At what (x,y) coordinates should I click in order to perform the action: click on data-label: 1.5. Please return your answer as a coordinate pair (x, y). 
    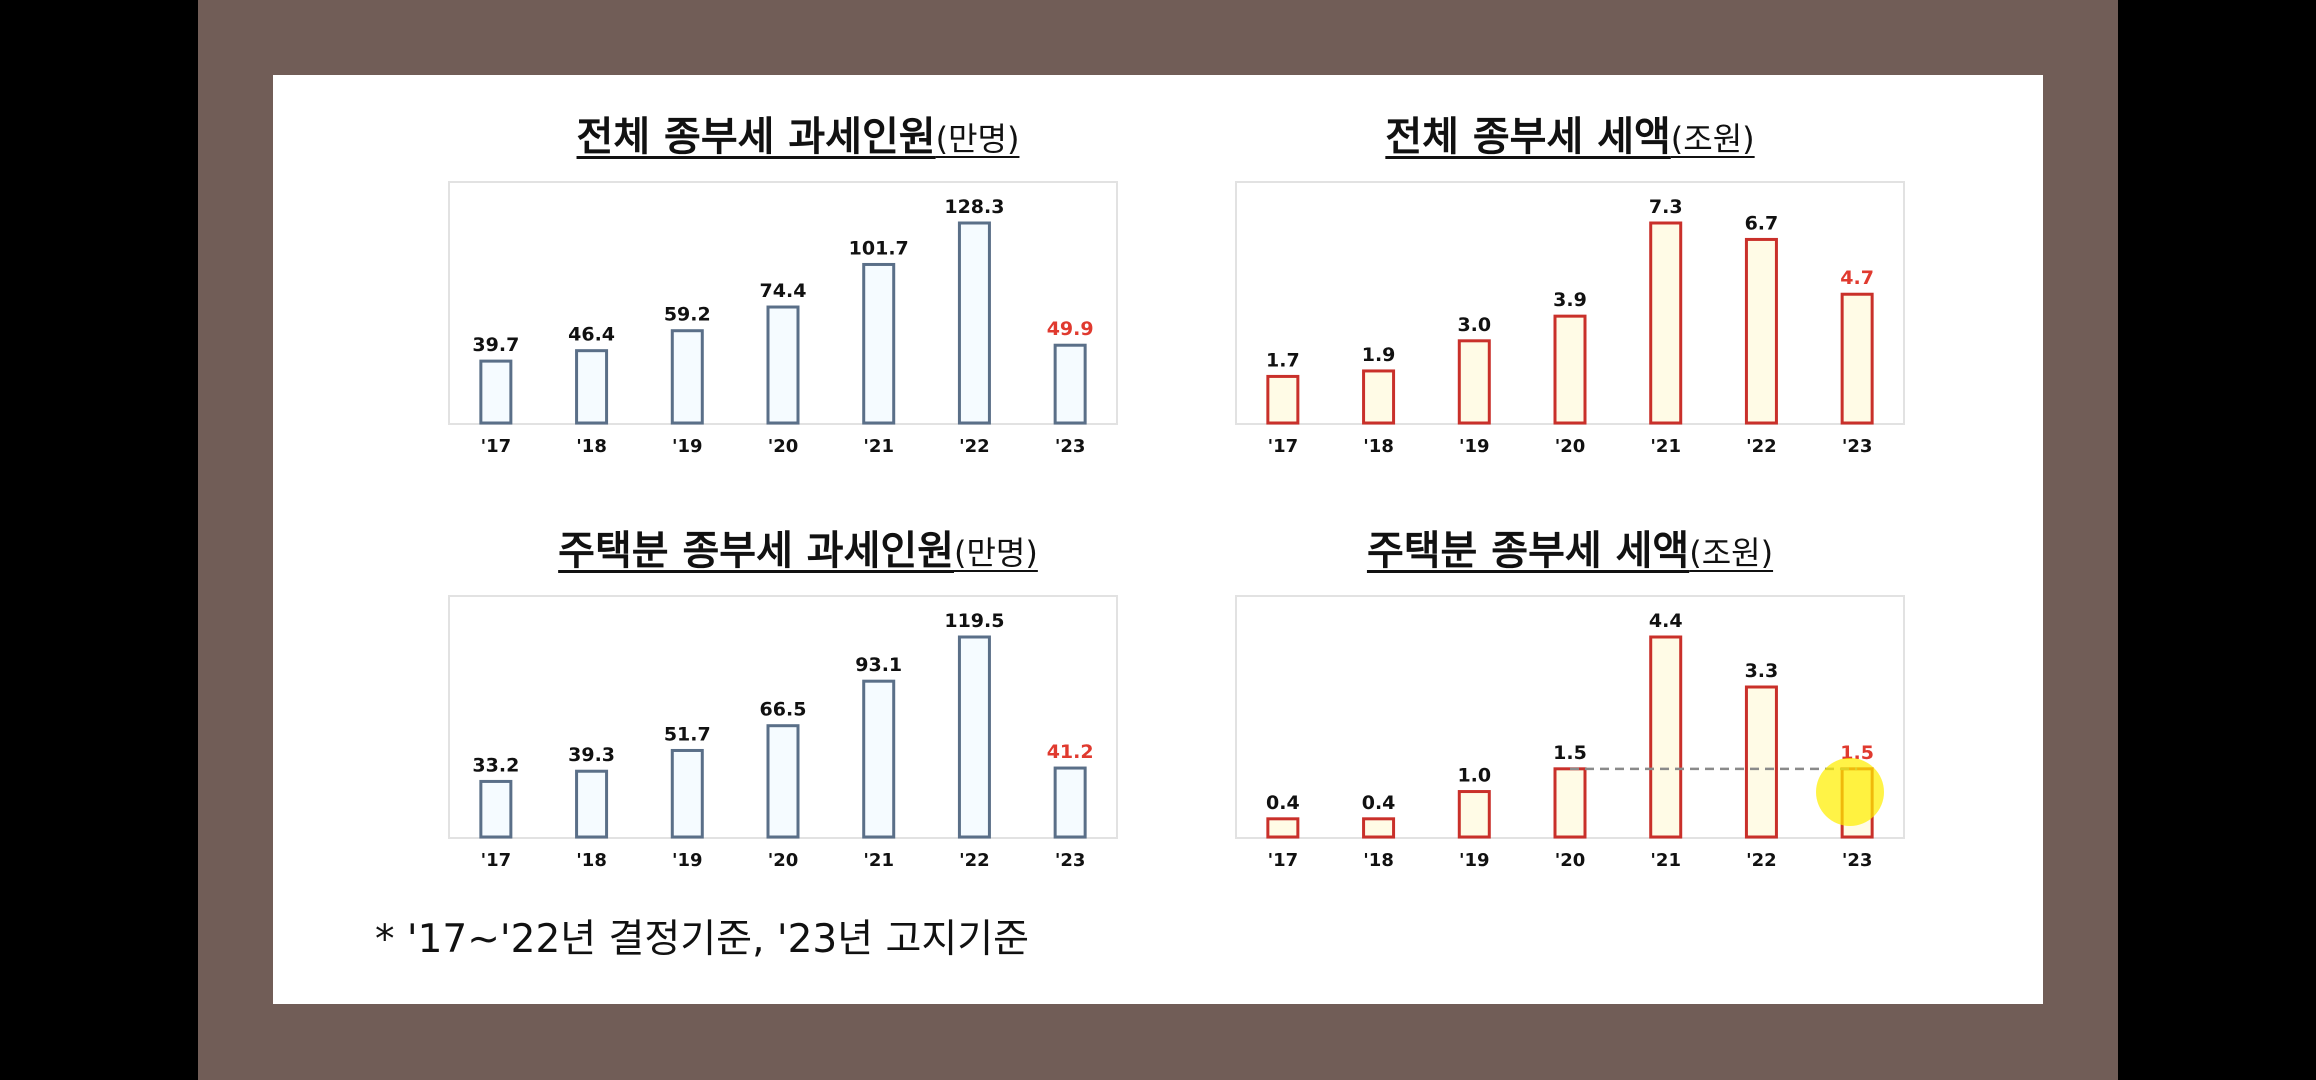
    Looking at the image, I should click on (1570, 753).